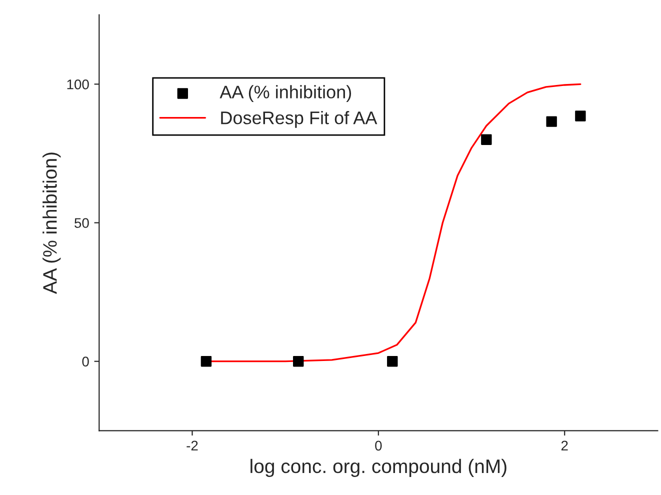 The height and width of the screenshot is (495, 661). What do you see at coordinates (299, 119) in the screenshot?
I see `legend-label: DoseResp Fit of AA` at bounding box center [299, 119].